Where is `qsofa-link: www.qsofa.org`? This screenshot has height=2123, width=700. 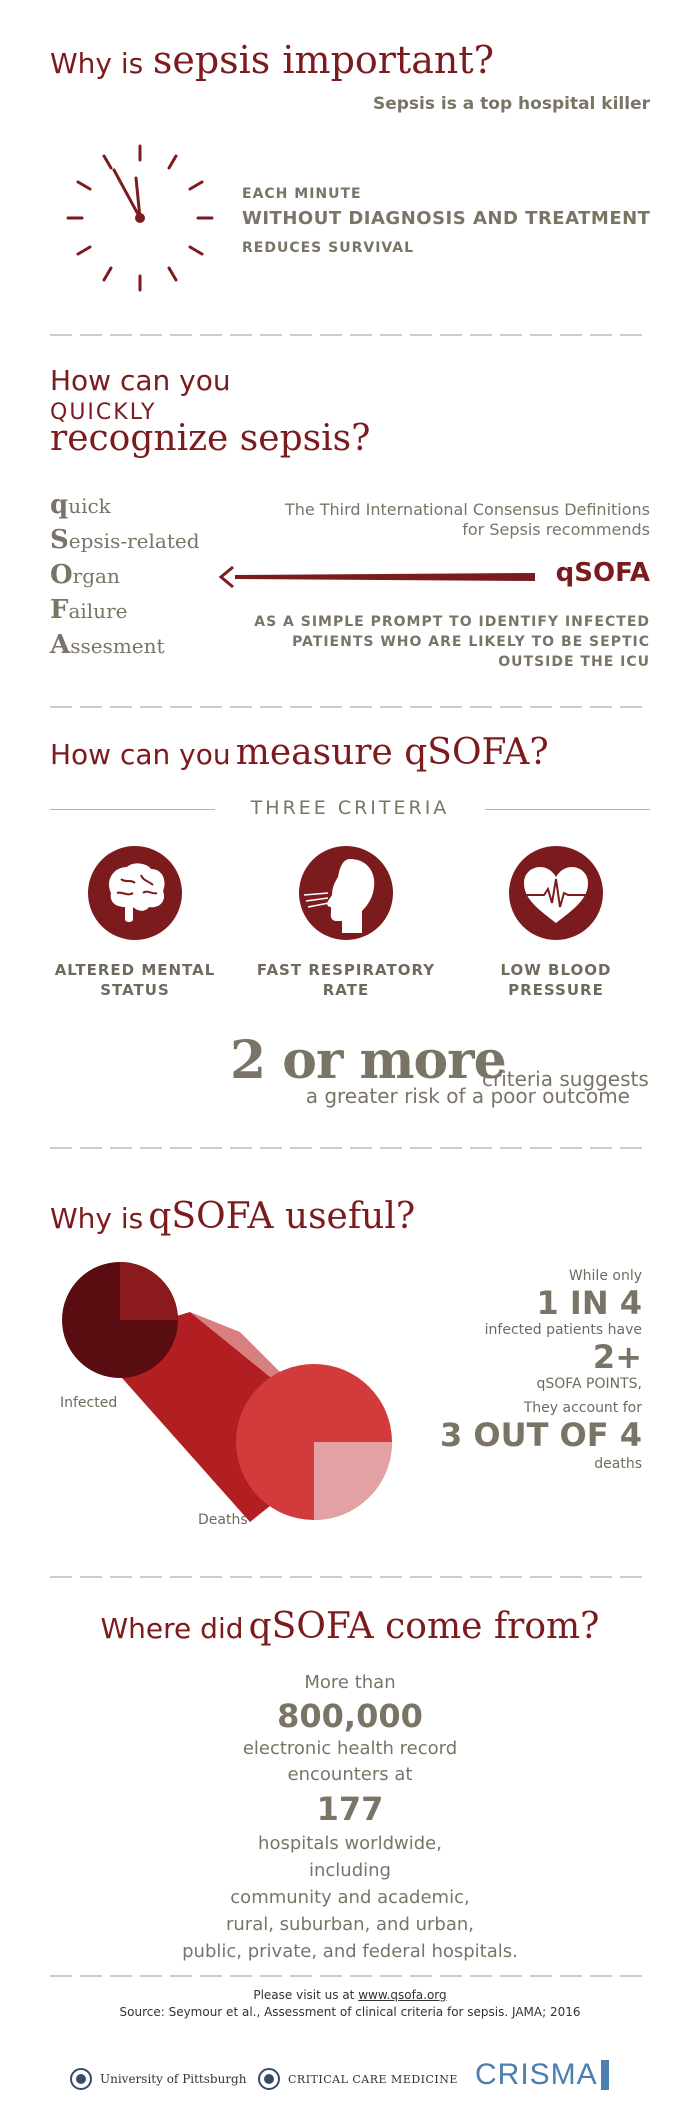
qsofa-link: www.qsofa.org is located at coordinates (402, 1995).